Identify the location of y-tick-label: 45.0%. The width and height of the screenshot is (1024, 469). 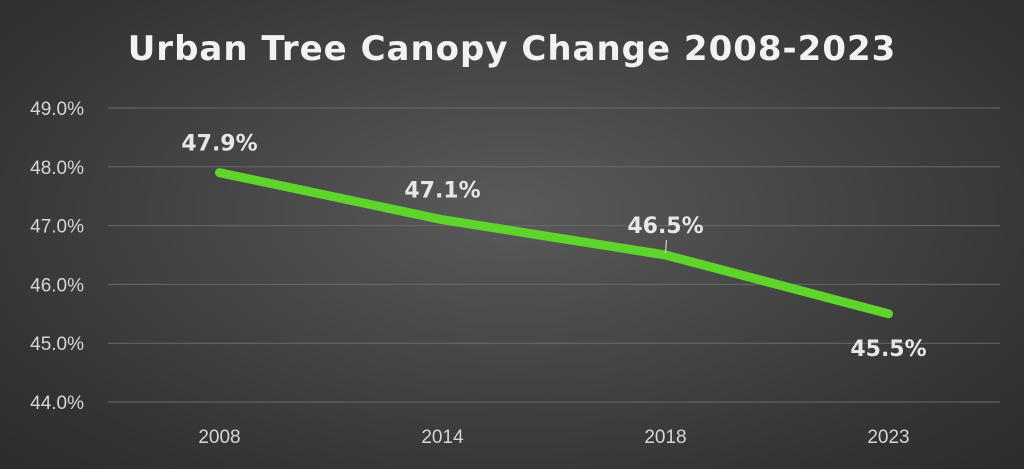
(57, 344).